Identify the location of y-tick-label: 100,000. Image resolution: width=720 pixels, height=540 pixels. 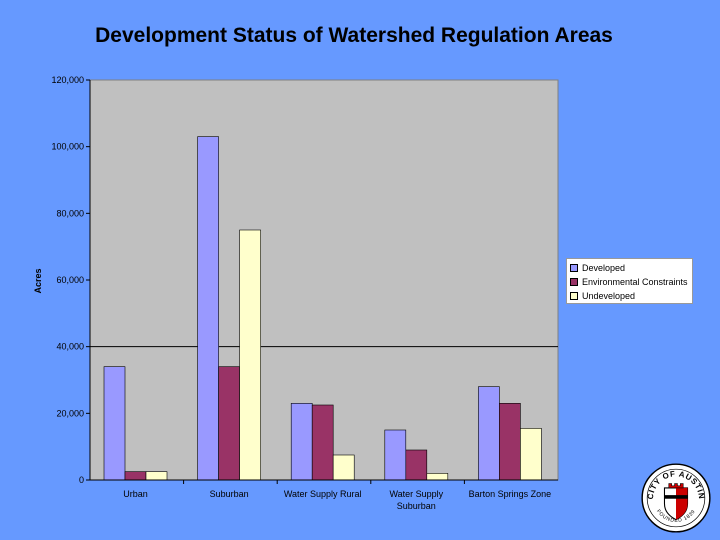
(67, 147).